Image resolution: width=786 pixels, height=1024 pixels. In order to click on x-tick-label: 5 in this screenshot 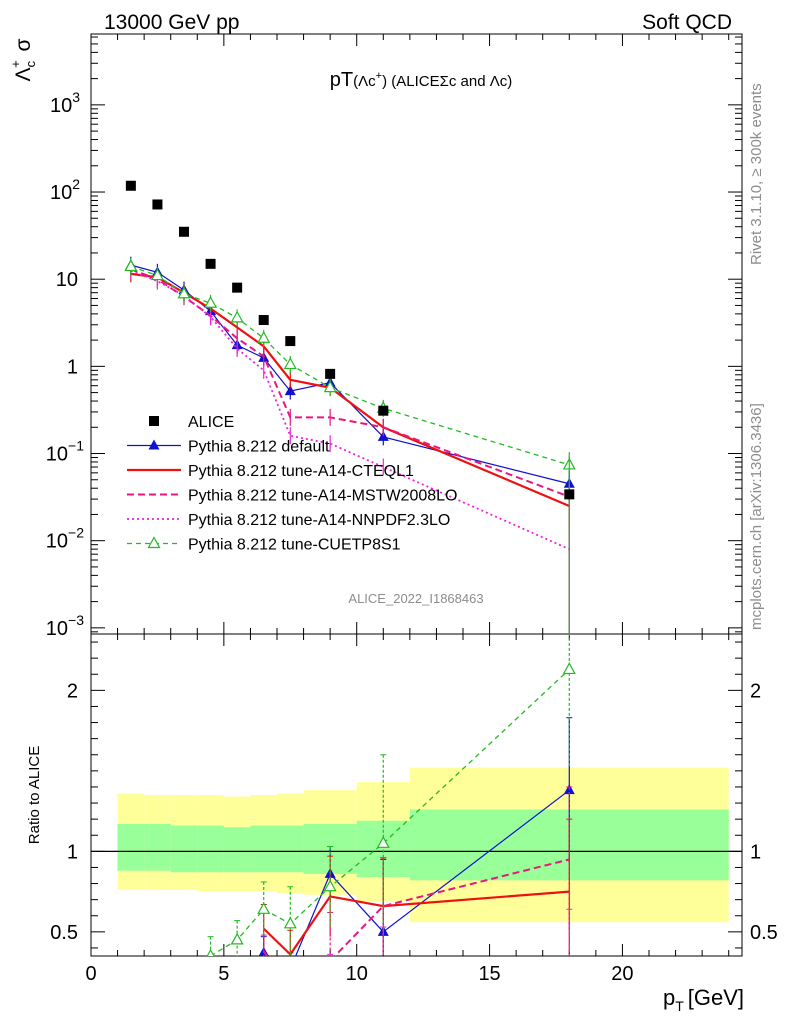, I will do `click(223, 974)`.